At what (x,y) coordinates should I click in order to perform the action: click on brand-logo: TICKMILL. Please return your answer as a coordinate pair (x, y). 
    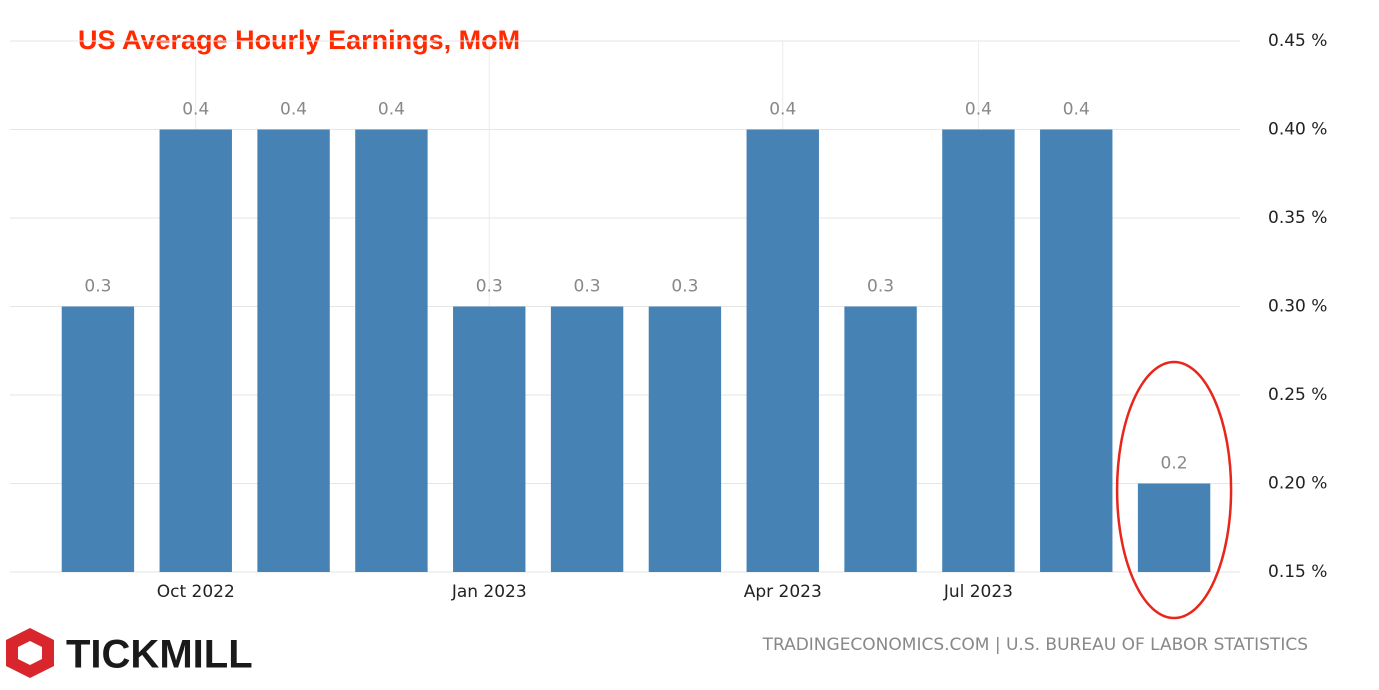
    Looking at the image, I should click on (129, 653).